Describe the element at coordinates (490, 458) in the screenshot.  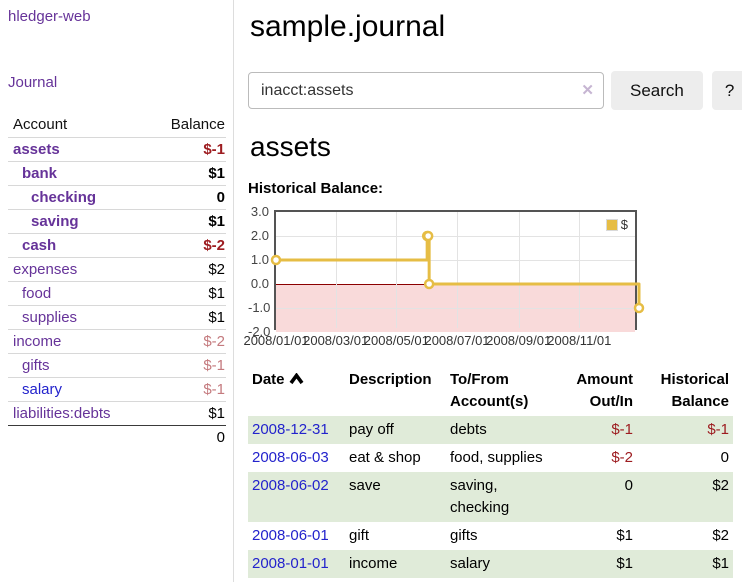
I see `register-row: 2008-06-03 eat & shop food, supplies $-2 0` at that location.